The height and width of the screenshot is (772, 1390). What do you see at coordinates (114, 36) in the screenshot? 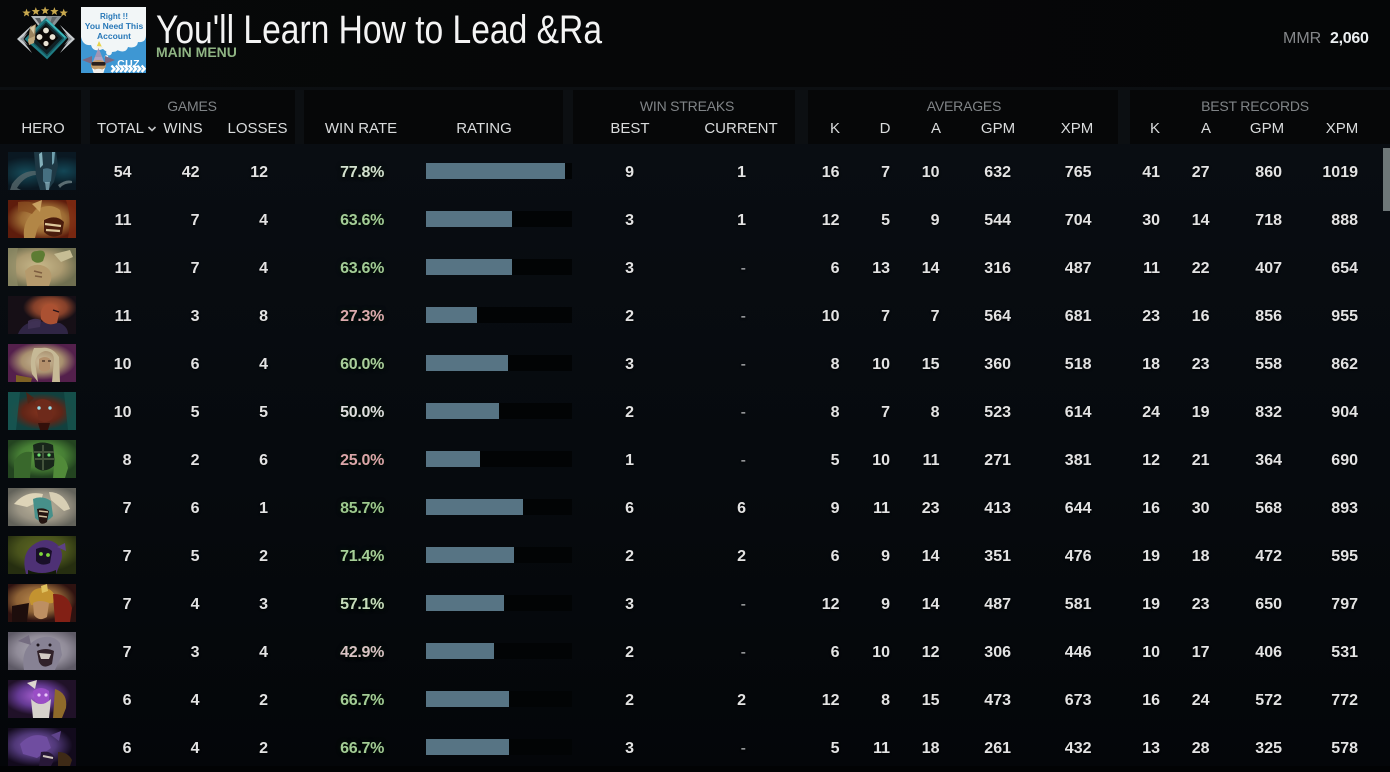
I see `svg-text: Account` at bounding box center [114, 36].